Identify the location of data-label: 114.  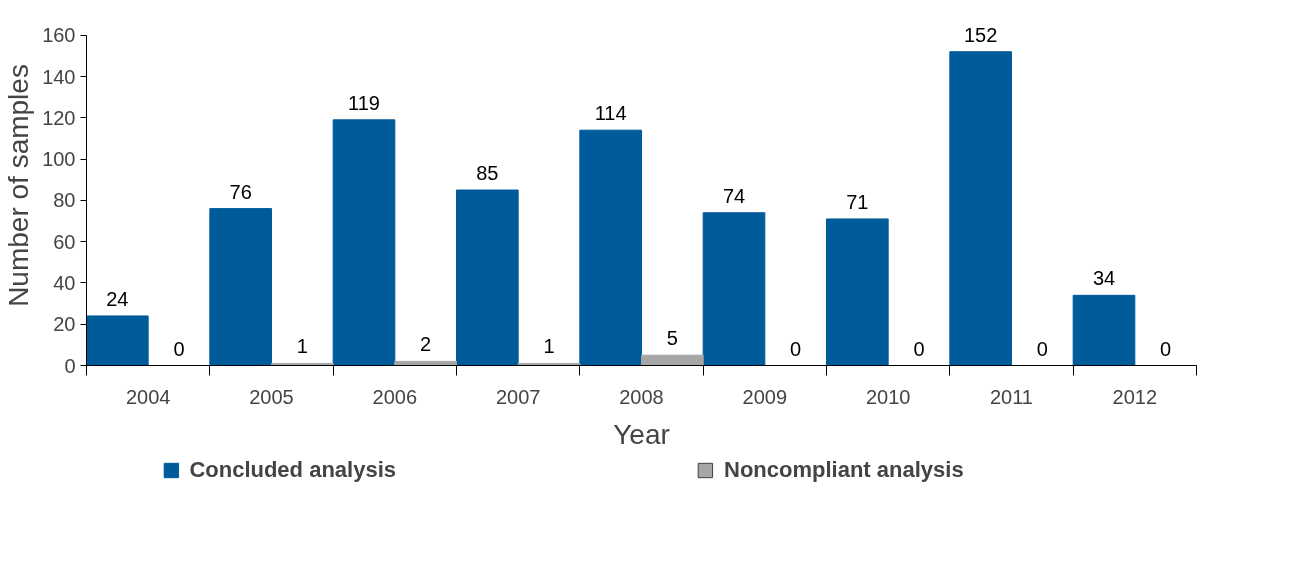
(610, 113).